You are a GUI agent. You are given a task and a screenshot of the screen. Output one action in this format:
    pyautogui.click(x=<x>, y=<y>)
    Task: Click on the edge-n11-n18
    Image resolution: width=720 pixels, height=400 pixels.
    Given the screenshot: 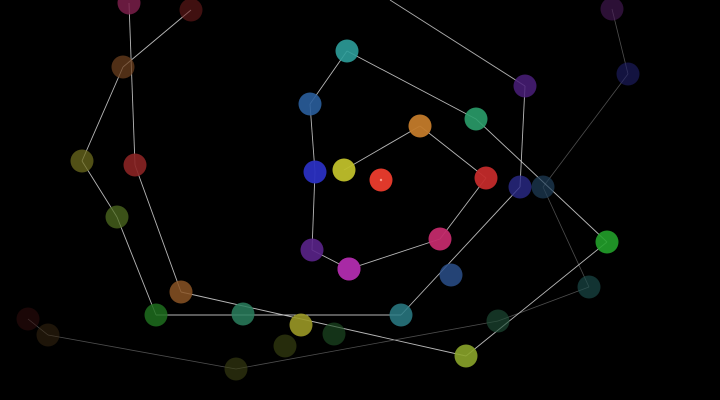 What is the action you would take?
    pyautogui.click(x=367, y=345)
    